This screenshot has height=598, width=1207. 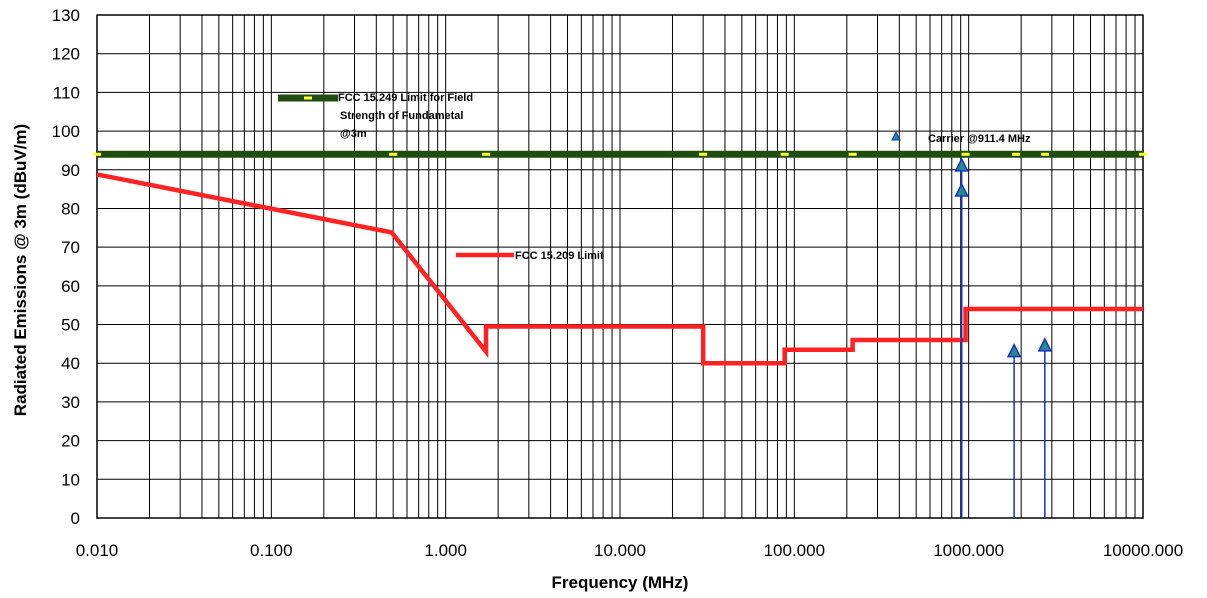 What do you see at coordinates (20, 270) in the screenshot?
I see `y-axis-title: Radiated Emissions @ 3m (dBuV/m)` at bounding box center [20, 270].